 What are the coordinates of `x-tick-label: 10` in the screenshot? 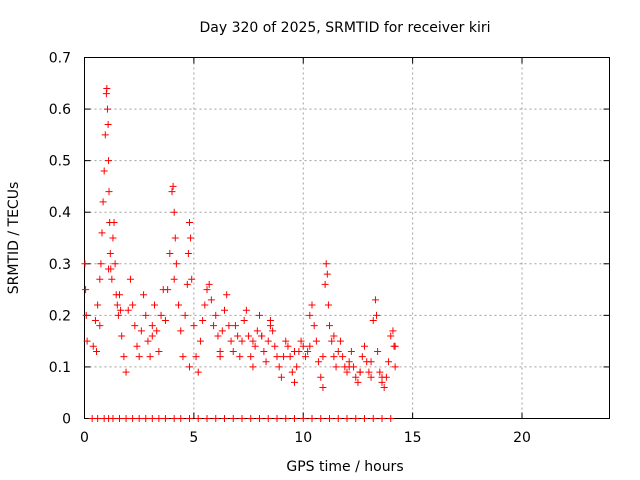 It's located at (303, 438).